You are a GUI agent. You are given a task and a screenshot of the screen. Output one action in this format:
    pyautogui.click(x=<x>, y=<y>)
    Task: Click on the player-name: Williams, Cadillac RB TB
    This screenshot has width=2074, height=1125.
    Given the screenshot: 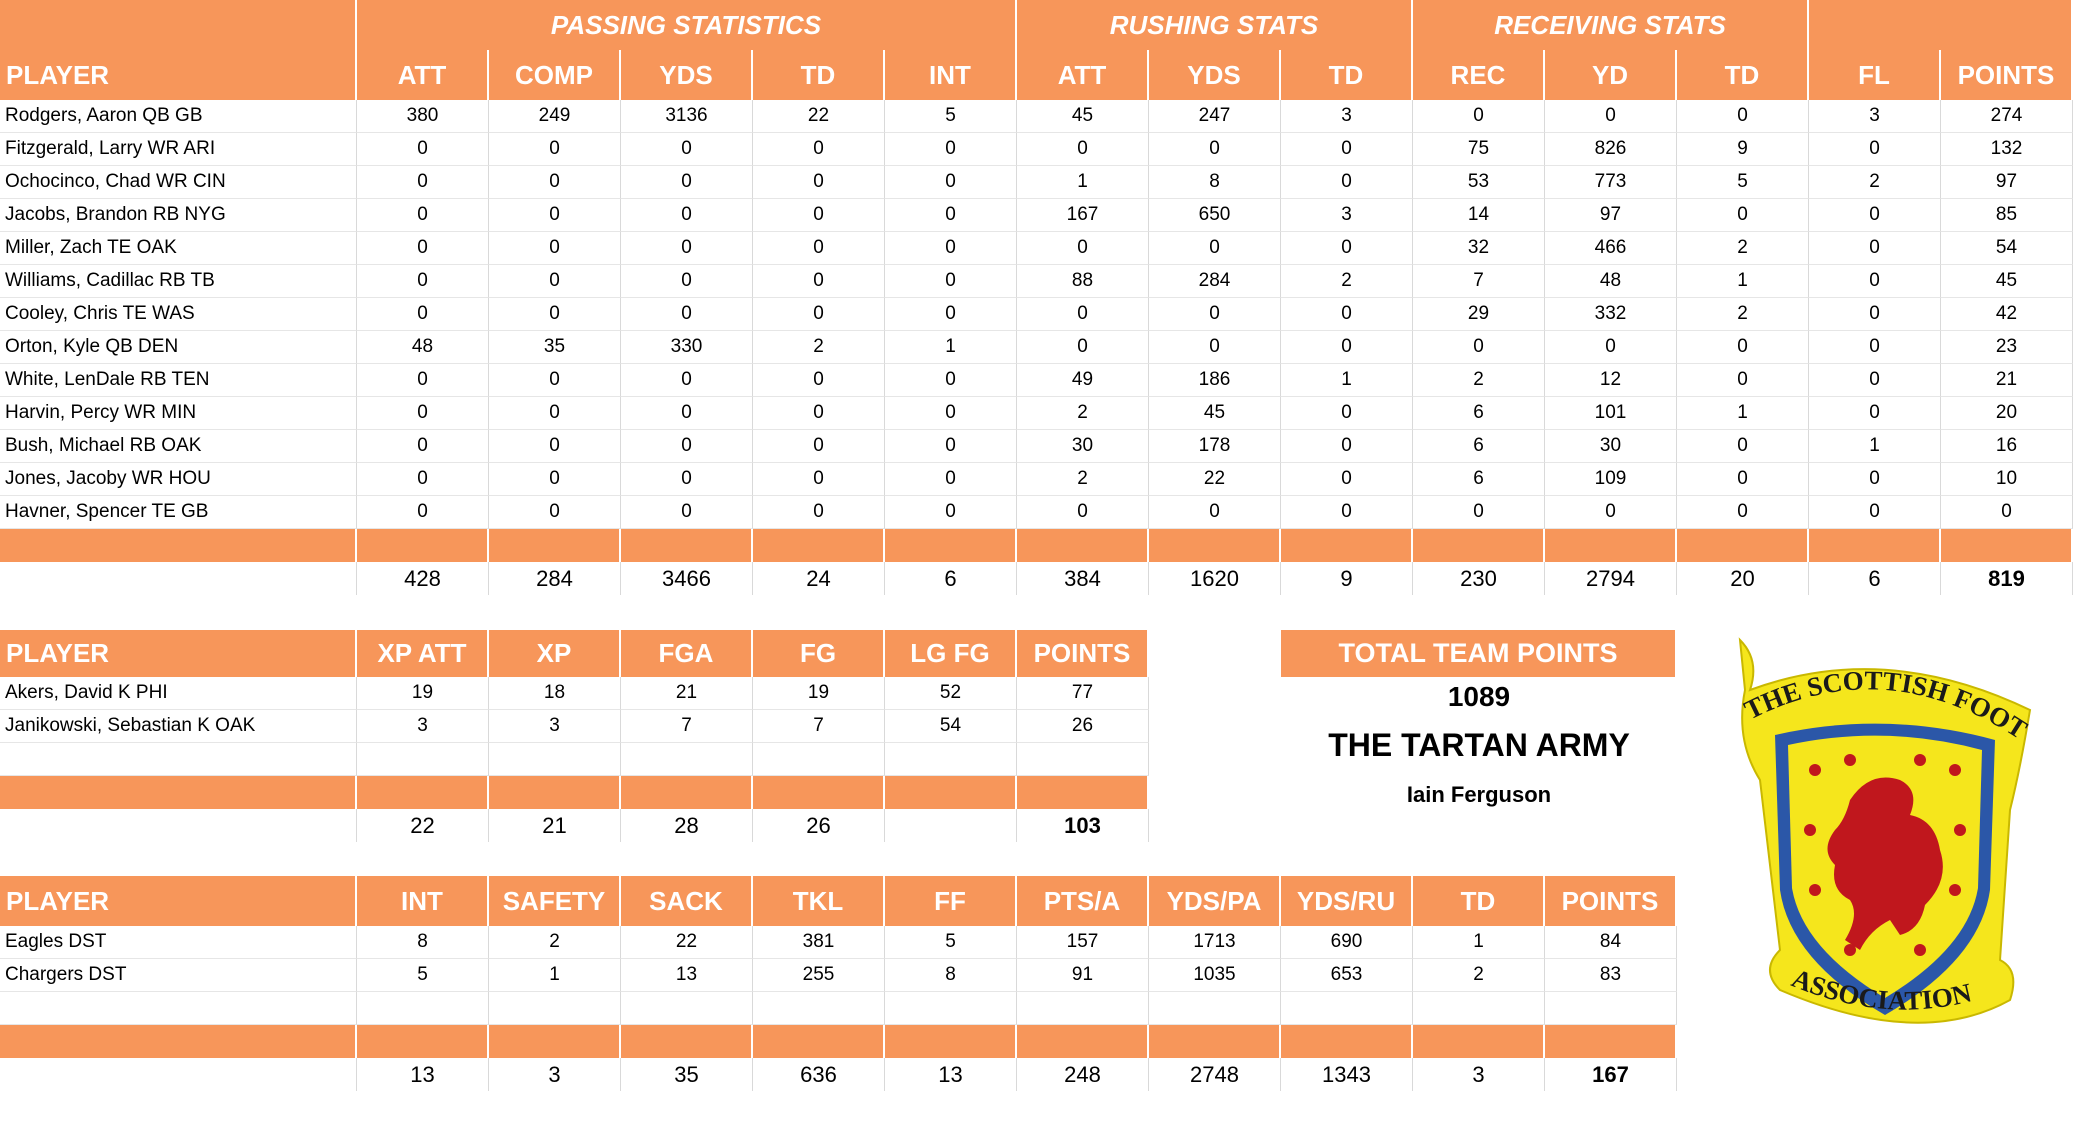 What is the action you would take?
    pyautogui.click(x=178, y=281)
    